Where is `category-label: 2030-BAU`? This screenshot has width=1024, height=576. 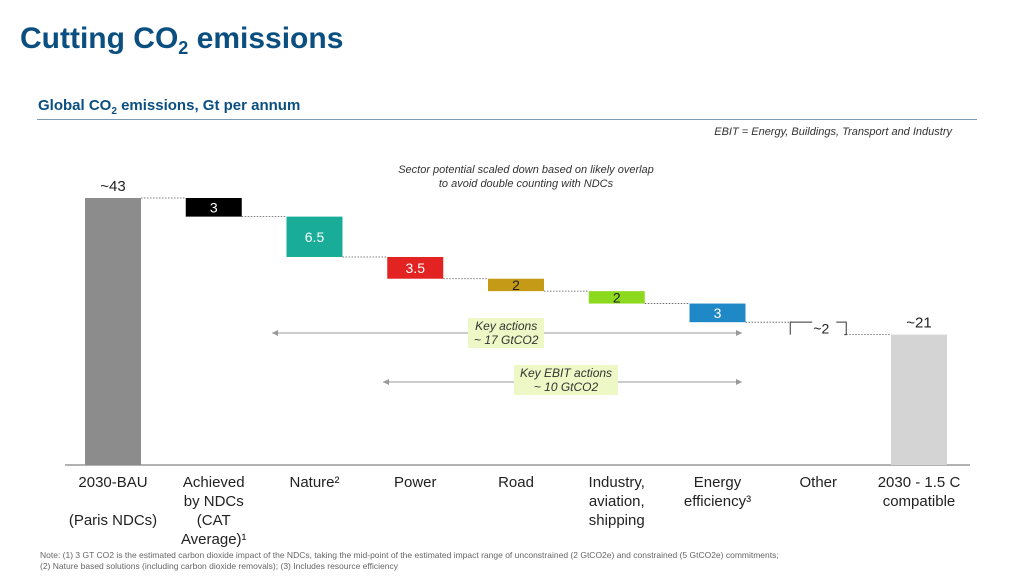 category-label: 2030-BAU is located at coordinates (112, 482).